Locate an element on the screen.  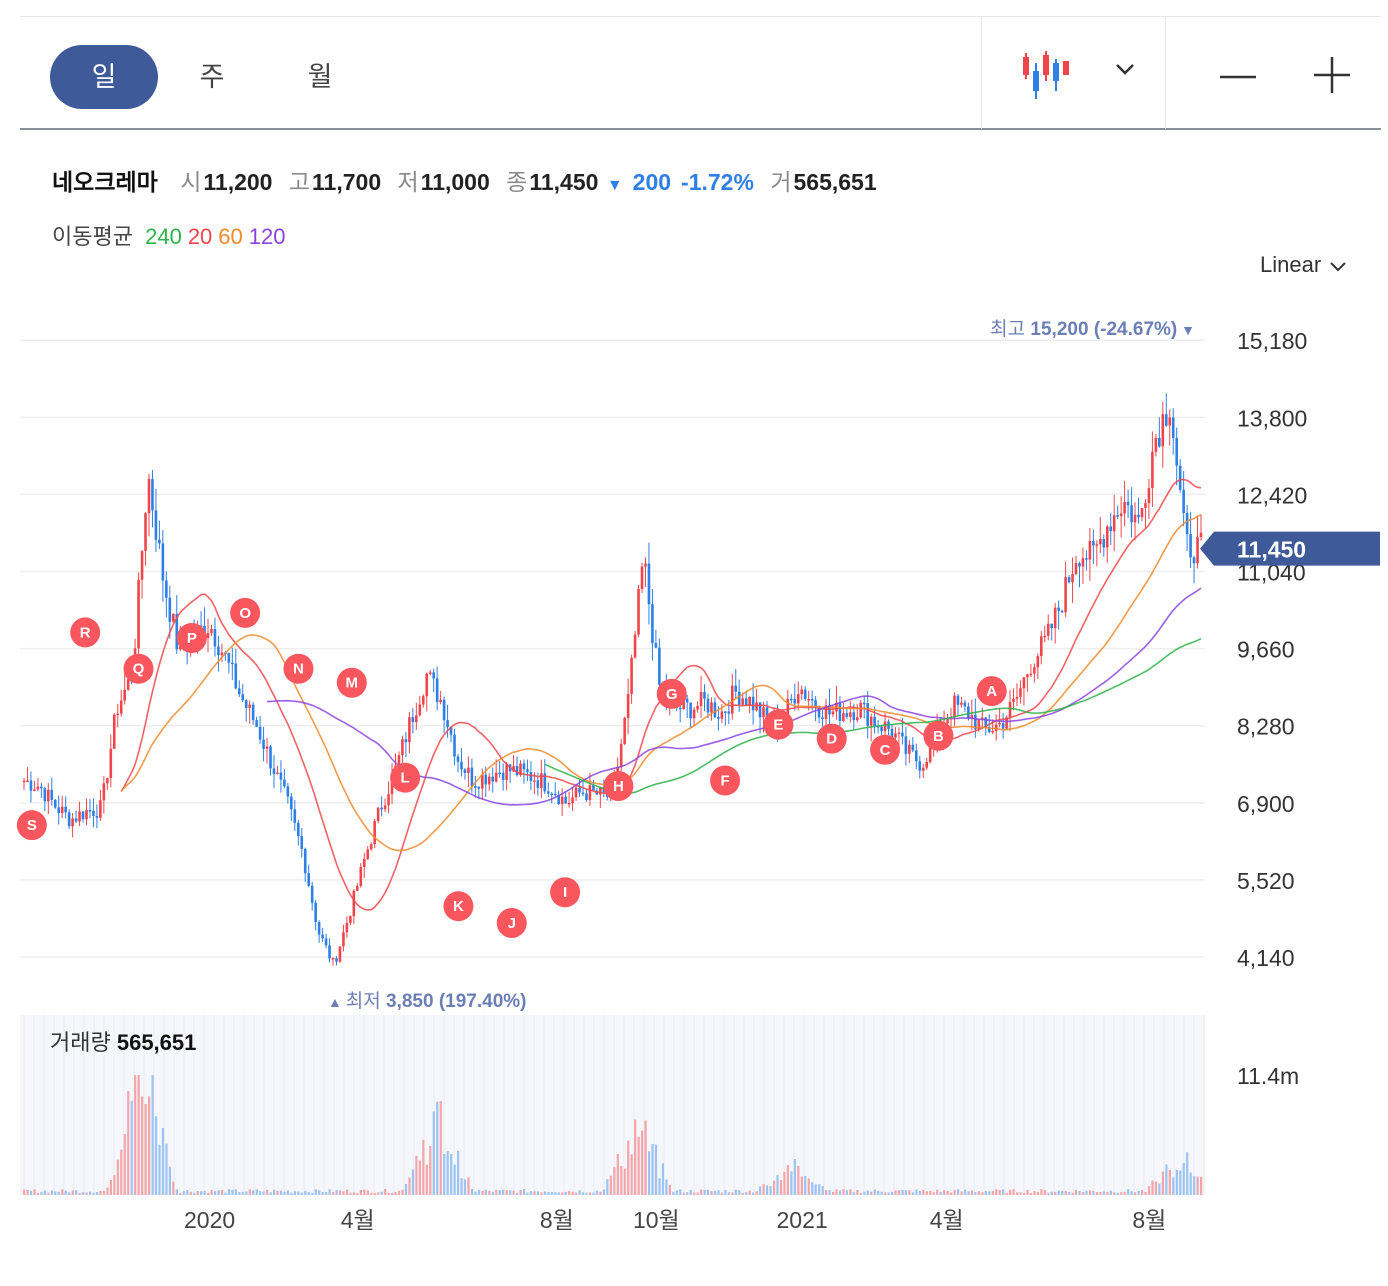
ma-label: 이동평균 is located at coordinates (92, 236).